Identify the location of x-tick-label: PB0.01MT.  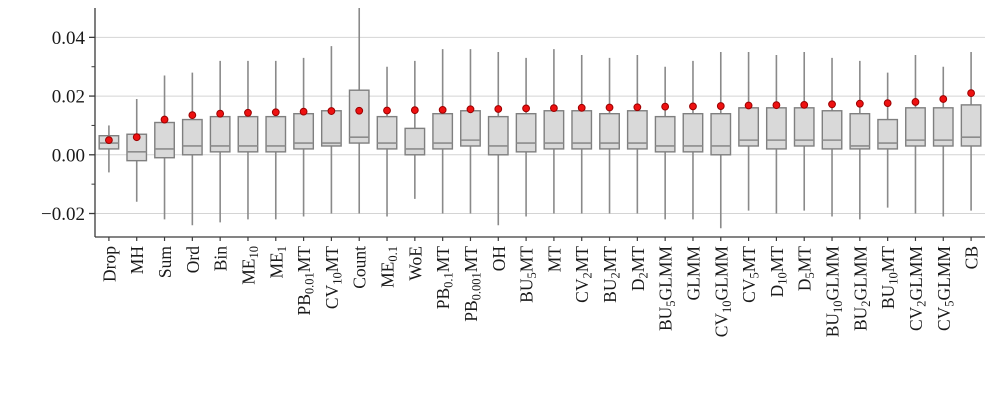
(305, 281).